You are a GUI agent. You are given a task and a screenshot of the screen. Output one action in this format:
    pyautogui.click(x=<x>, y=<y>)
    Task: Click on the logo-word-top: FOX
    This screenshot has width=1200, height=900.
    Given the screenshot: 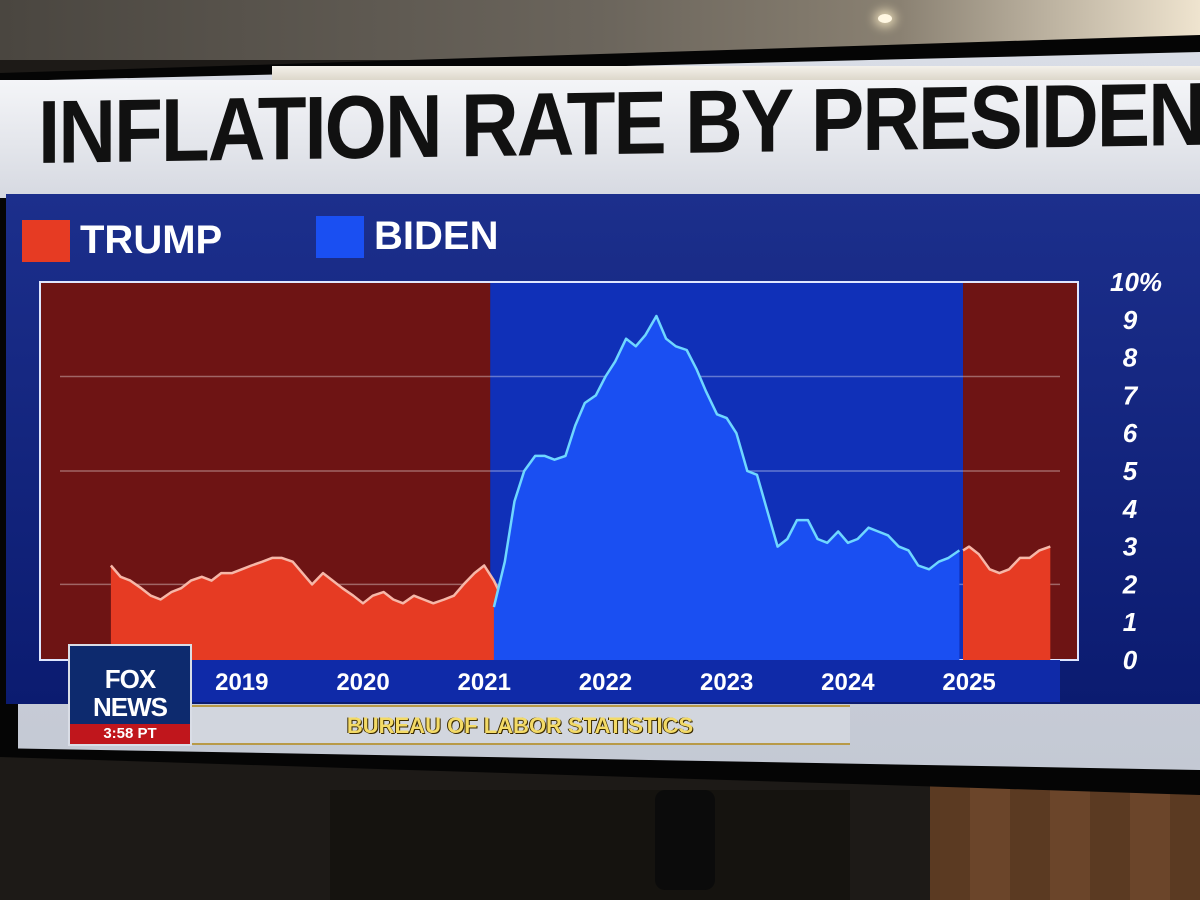 What is the action you would take?
    pyautogui.click(x=130, y=679)
    